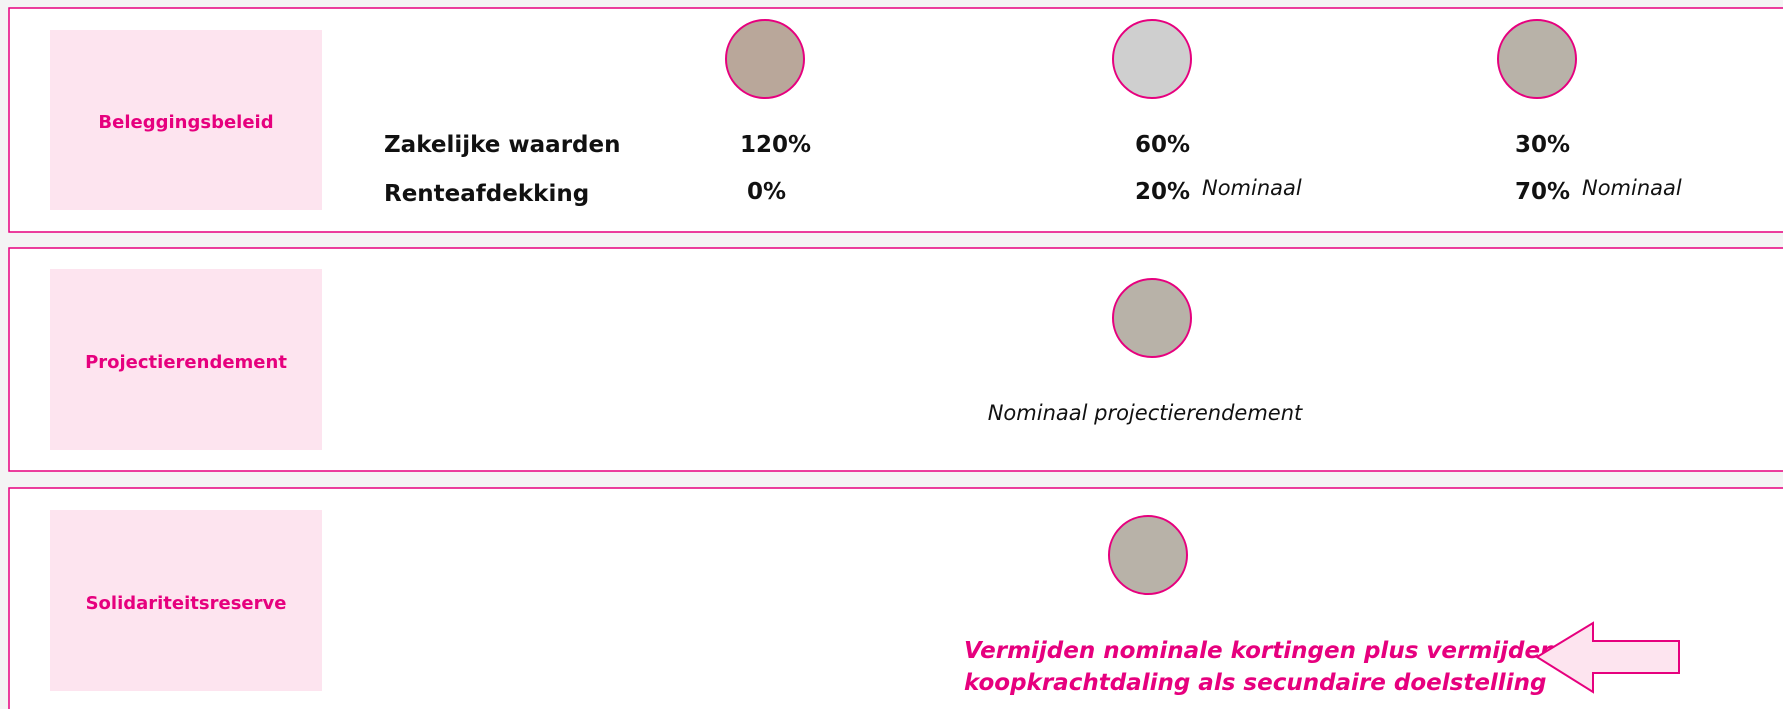 The image size is (1783, 709). Describe the element at coordinates (1607, 657) in the screenshot. I see `arrow` at that location.